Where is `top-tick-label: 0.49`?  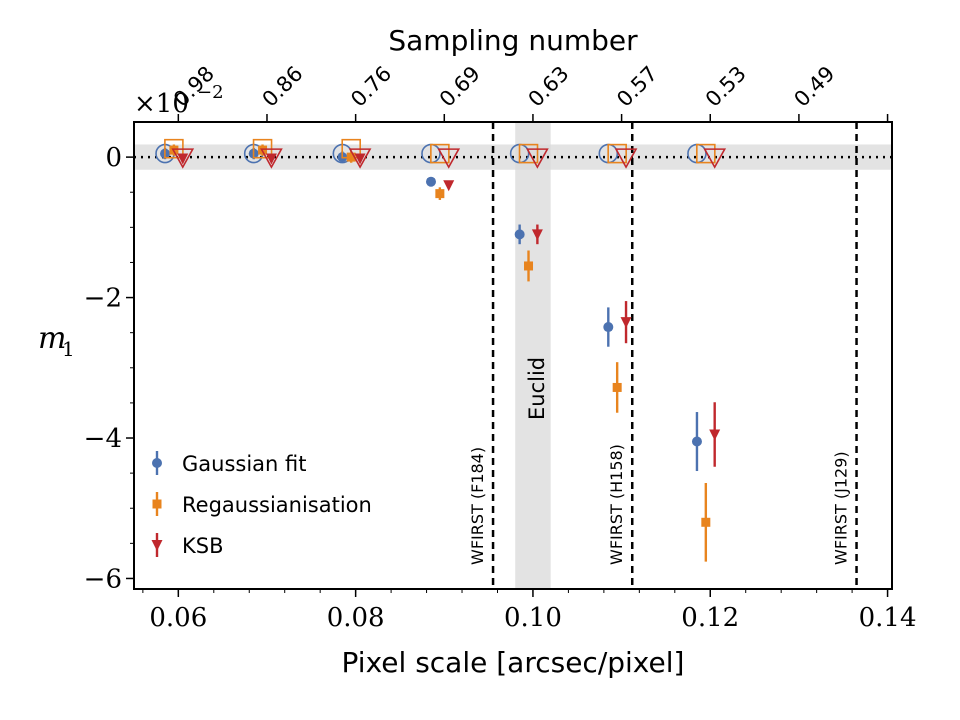 top-tick-label: 0.49 is located at coordinates (814, 86).